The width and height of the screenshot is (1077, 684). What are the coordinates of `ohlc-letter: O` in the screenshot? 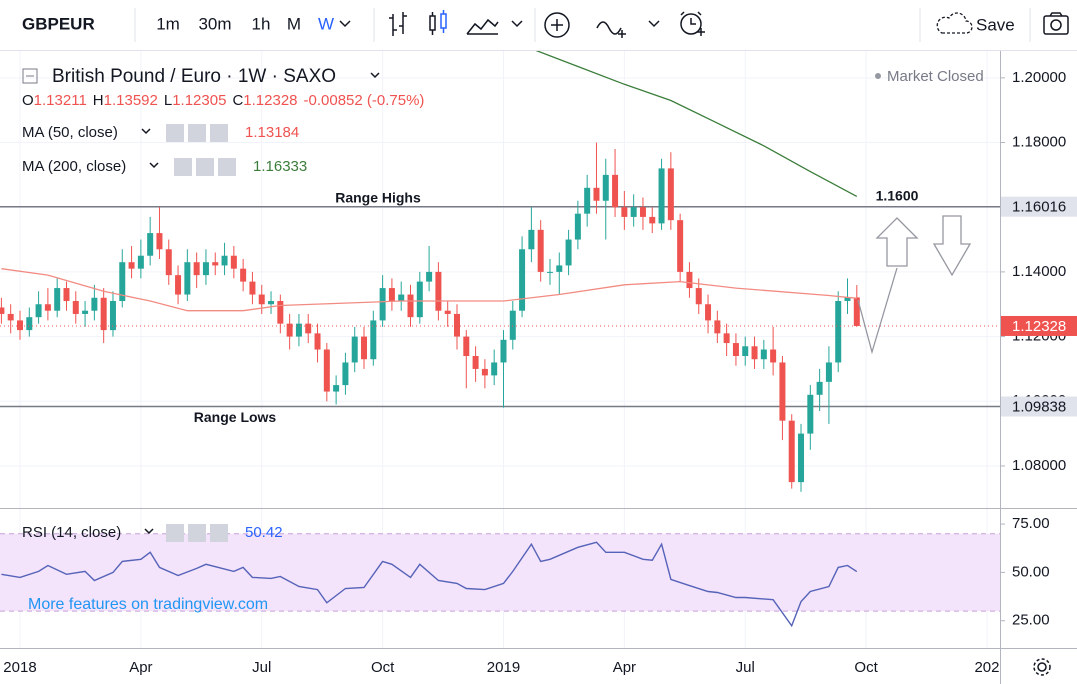 It's located at (28, 100).